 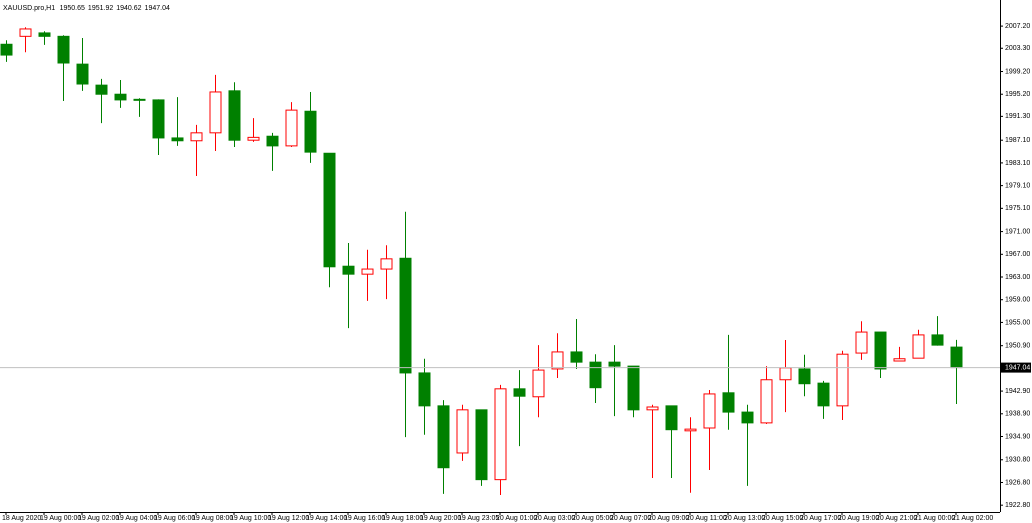 What do you see at coordinates (1017, 414) in the screenshot?
I see `y-tick-label: 1938.90` at bounding box center [1017, 414].